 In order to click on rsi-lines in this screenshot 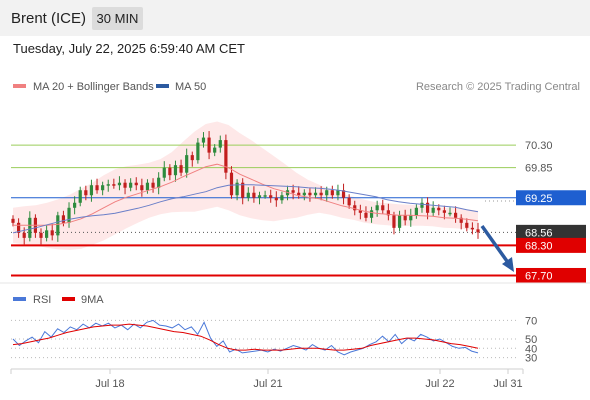, I will do `click(245, 337)`.